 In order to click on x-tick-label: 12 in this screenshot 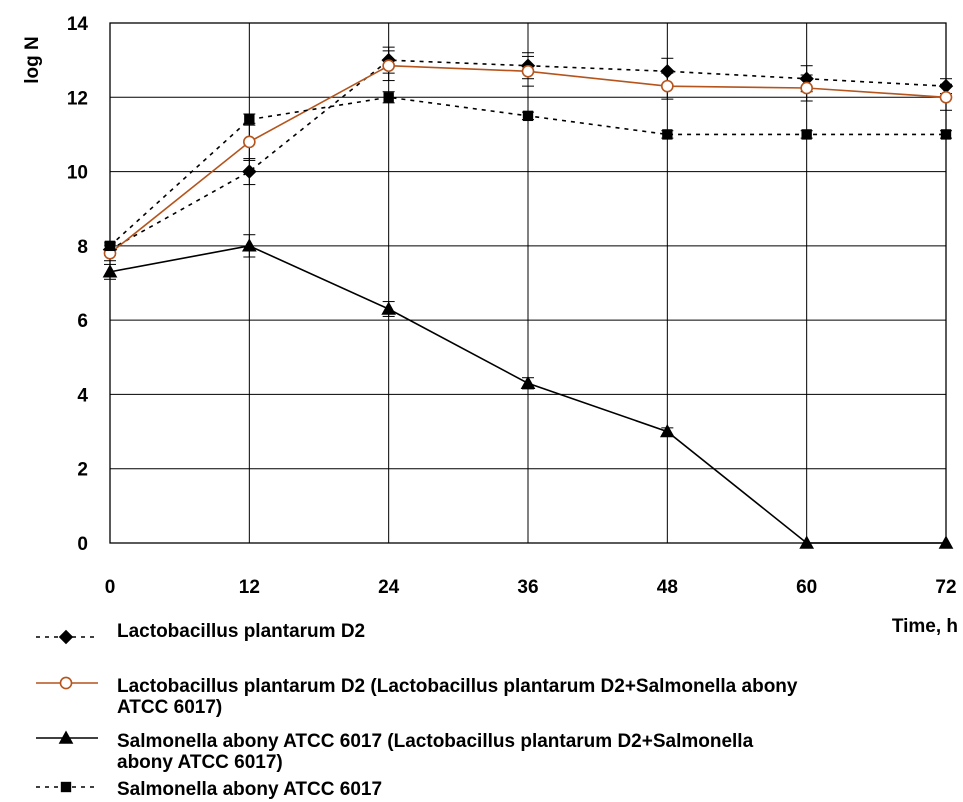, I will do `click(249, 587)`.